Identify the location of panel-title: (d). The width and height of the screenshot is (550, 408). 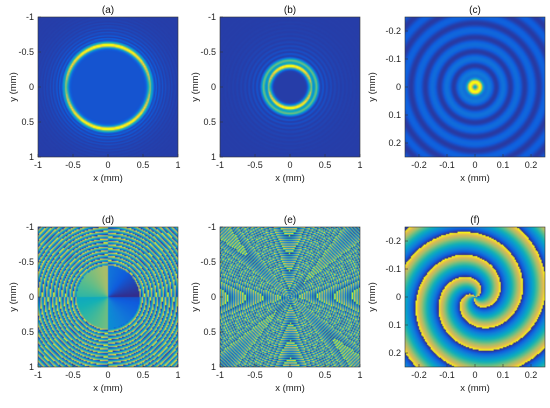
(108, 220).